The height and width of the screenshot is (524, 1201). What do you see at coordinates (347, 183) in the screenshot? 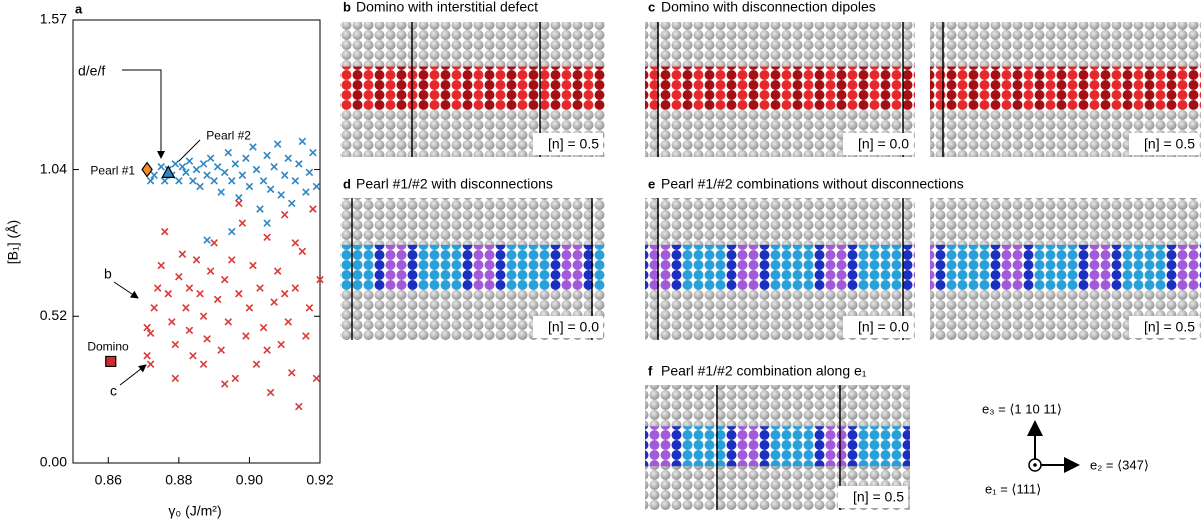
I see `panel-letter: d` at bounding box center [347, 183].